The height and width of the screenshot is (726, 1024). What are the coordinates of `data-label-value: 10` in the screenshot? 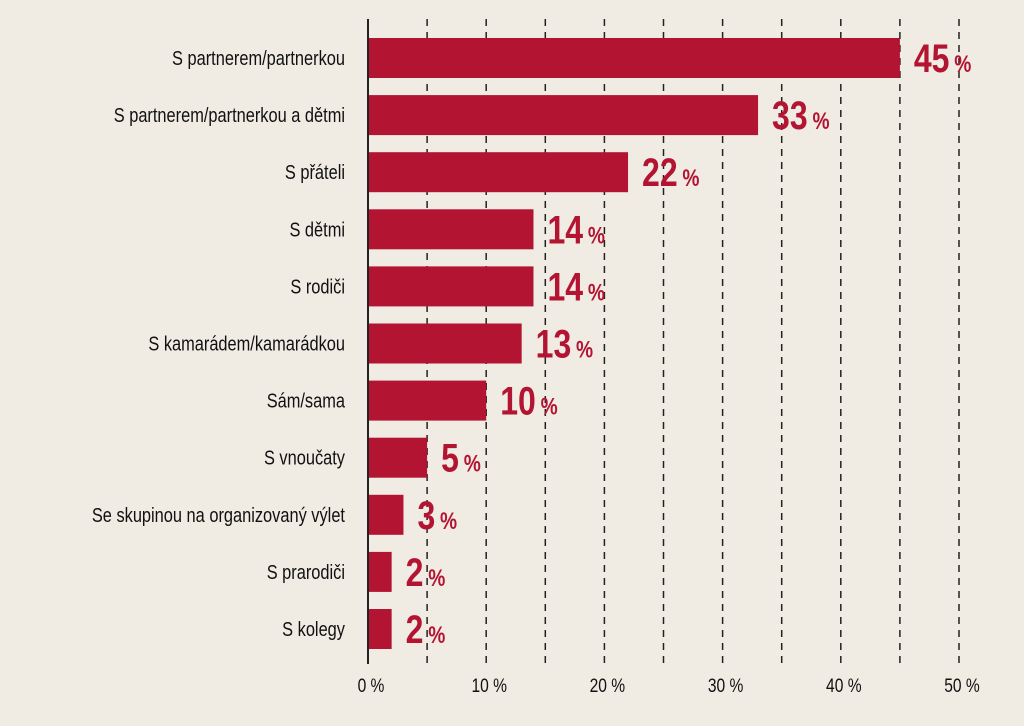 It's located at (518, 400).